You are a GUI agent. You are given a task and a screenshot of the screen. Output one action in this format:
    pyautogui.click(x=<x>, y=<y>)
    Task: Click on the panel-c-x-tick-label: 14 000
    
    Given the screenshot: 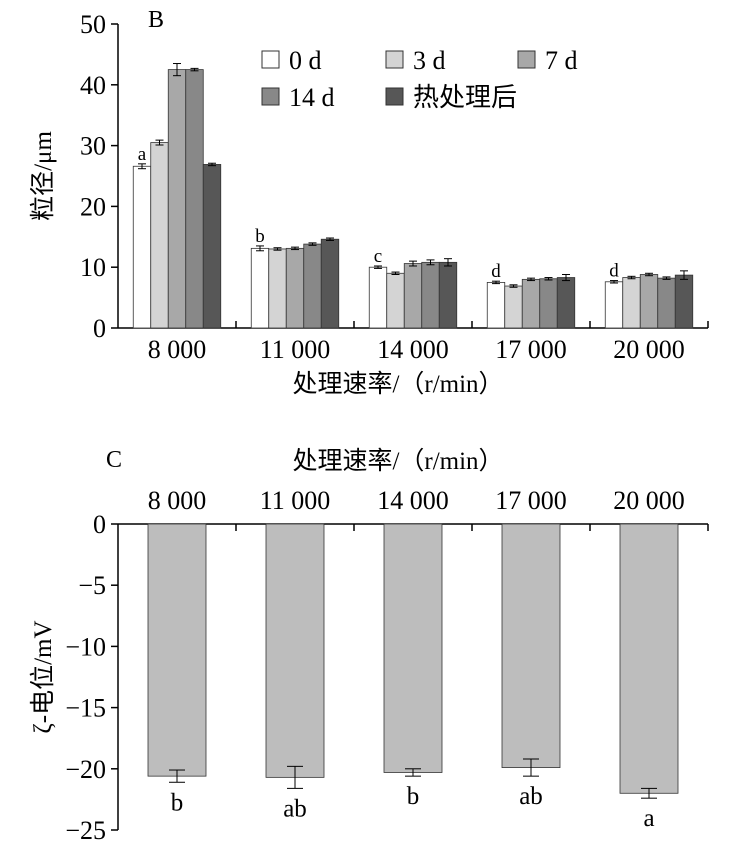 What is the action you would take?
    pyautogui.click(x=413, y=500)
    